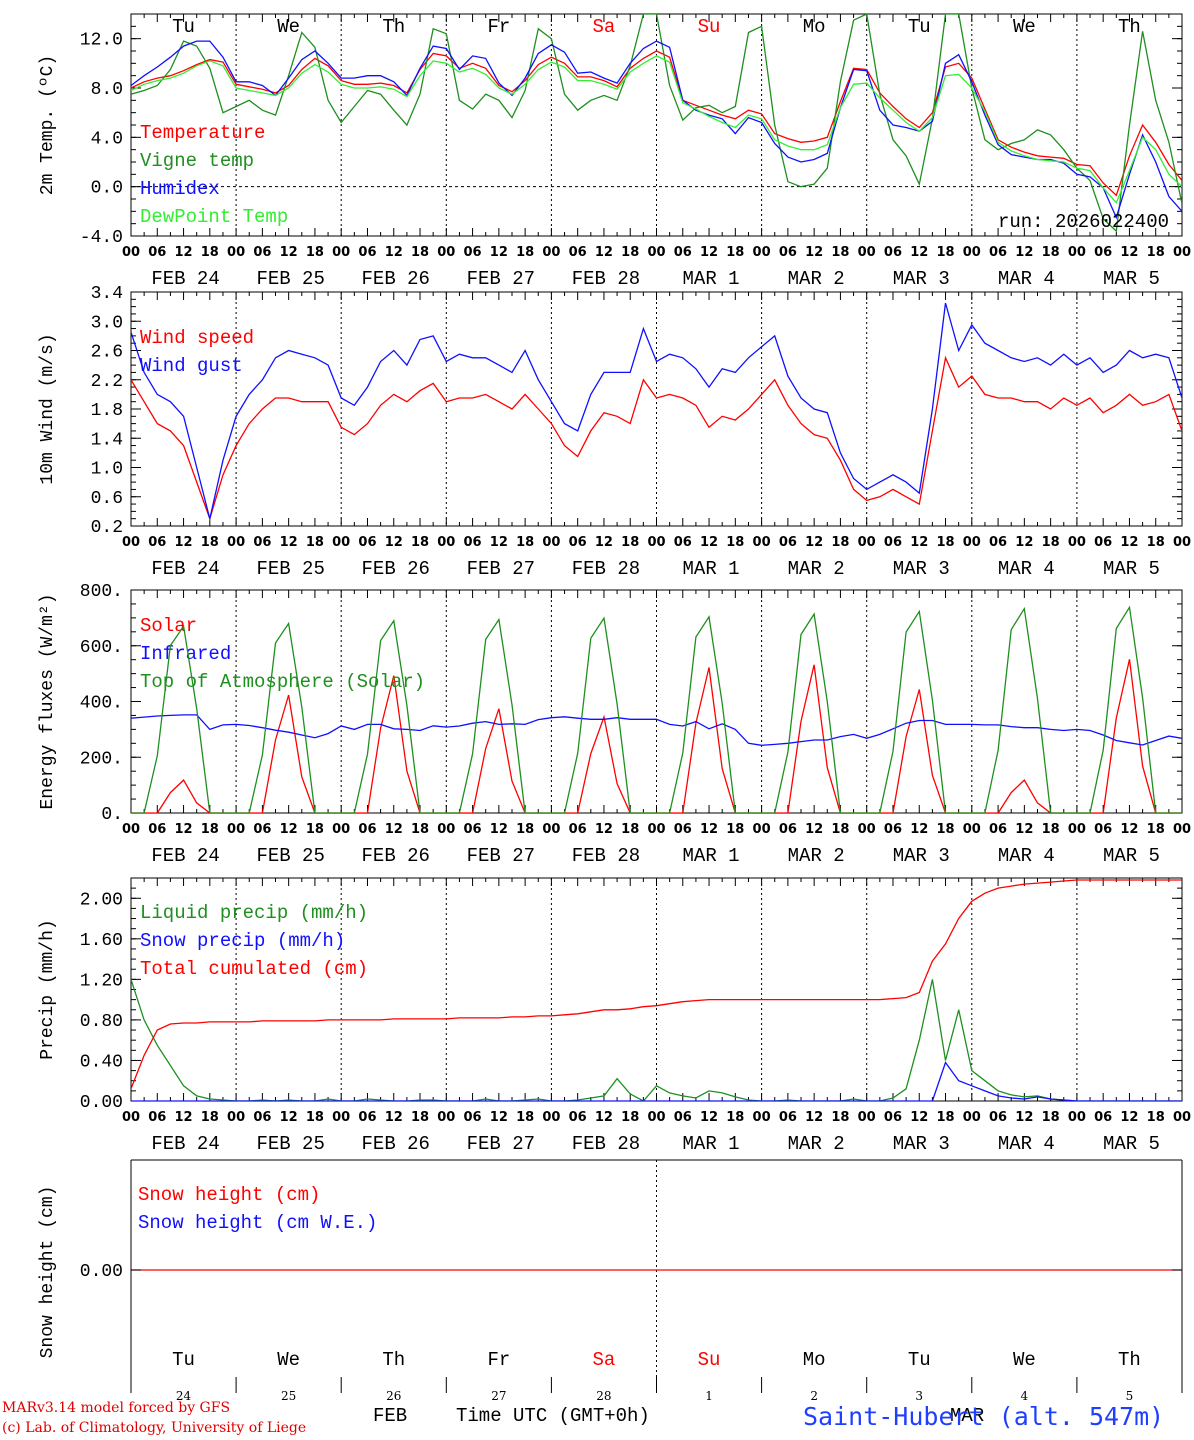 This screenshot has height=1440, width=1194. Describe the element at coordinates (604, 27) in the screenshot. I see `weekday-label: Sa` at that location.